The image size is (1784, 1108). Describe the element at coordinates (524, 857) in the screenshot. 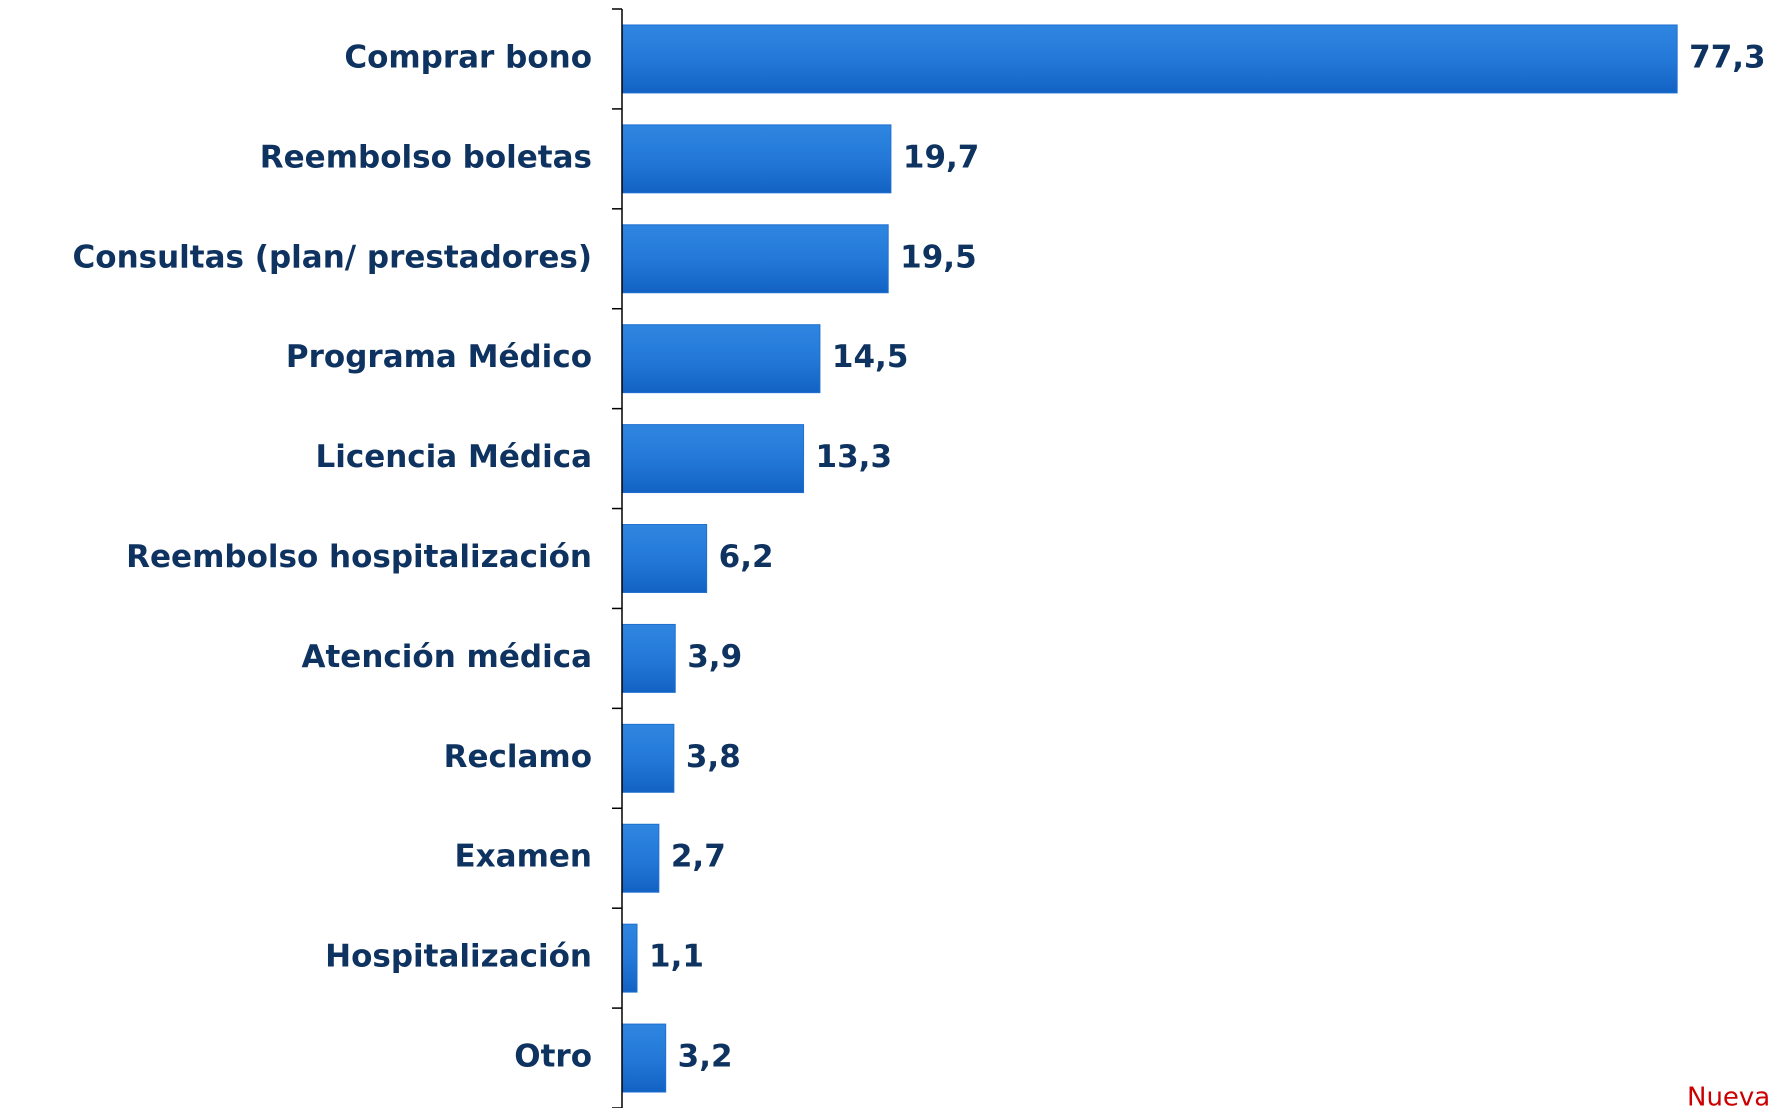

I see `y-tick-label: Examen` at that location.